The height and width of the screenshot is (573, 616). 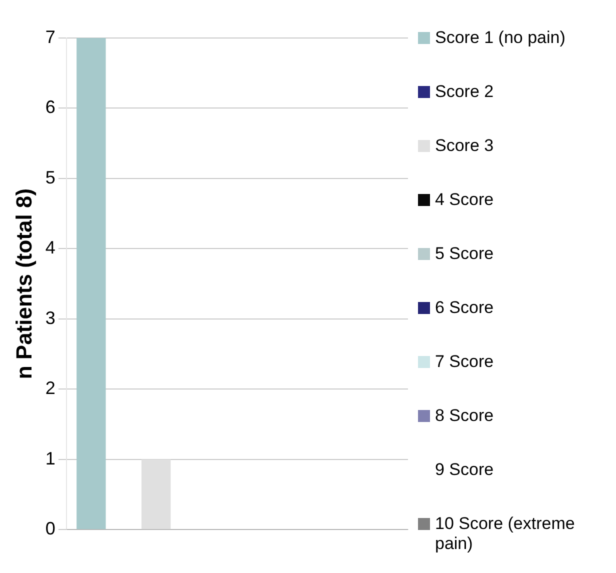 I want to click on legend-label: 7 Score, so click(x=464, y=362).